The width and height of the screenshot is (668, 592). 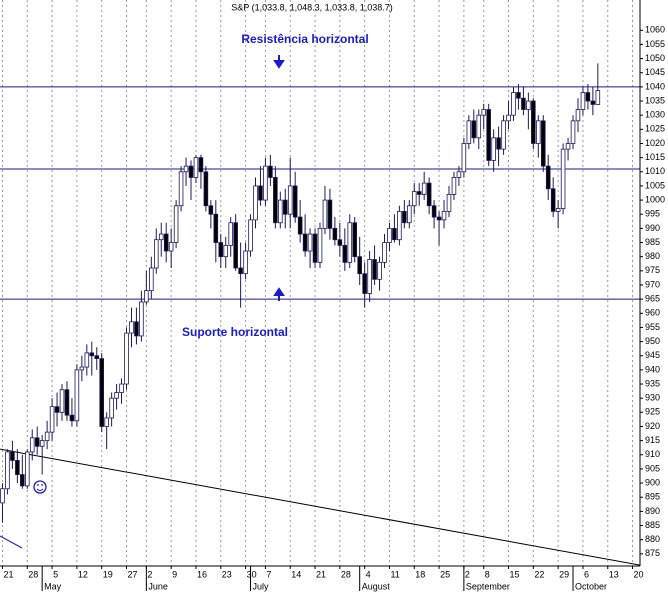 I want to click on y-tick-label: 920, so click(x=652, y=426).